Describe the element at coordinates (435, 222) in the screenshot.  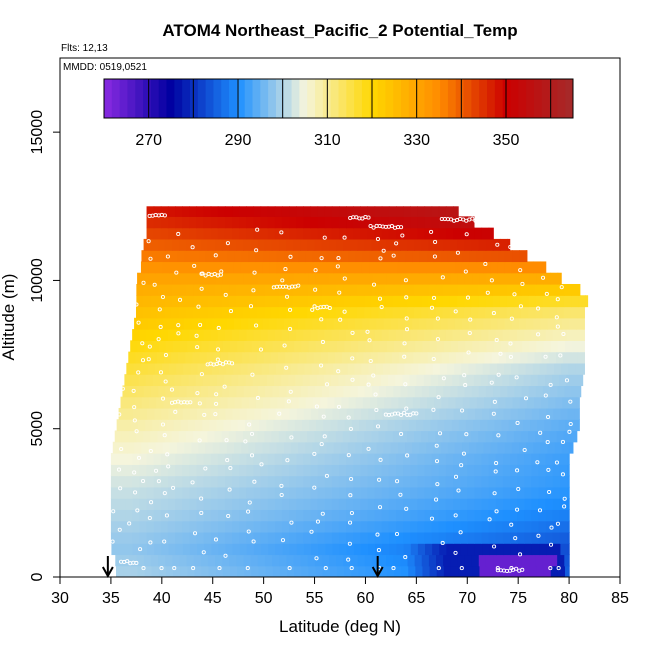
I see `field-cell-1992` at that location.